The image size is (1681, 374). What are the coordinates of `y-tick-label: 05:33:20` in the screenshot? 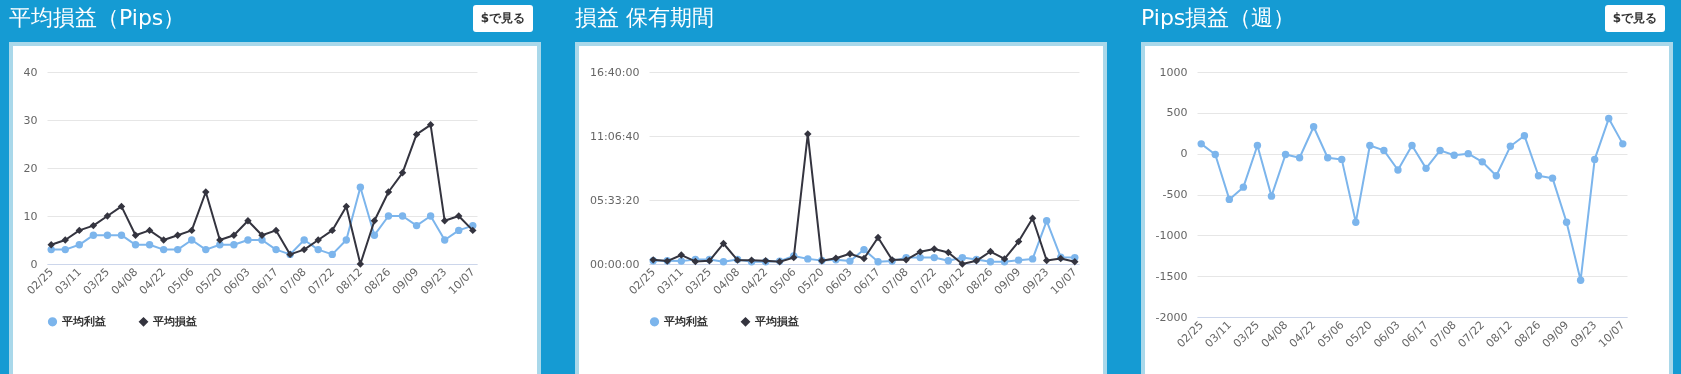 It's located at (615, 200).